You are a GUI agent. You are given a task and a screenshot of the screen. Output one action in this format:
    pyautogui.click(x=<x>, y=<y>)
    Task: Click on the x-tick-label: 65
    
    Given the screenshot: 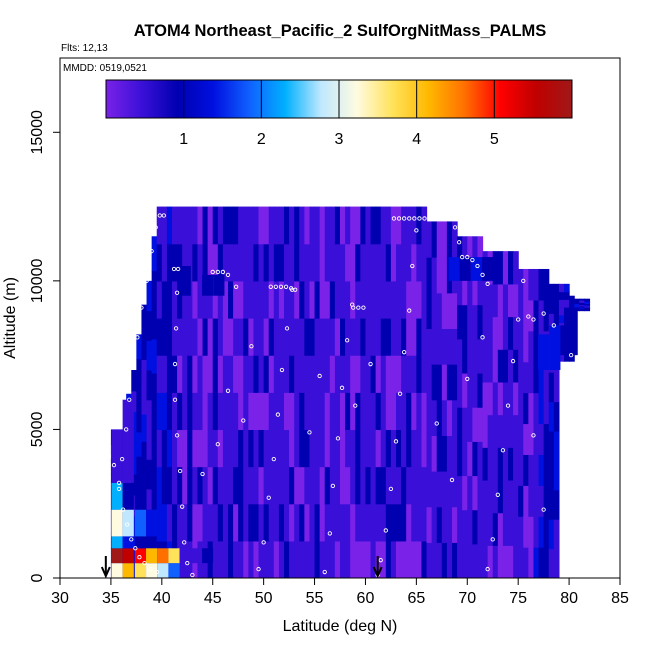 What is the action you would take?
    pyautogui.click(x=416, y=598)
    